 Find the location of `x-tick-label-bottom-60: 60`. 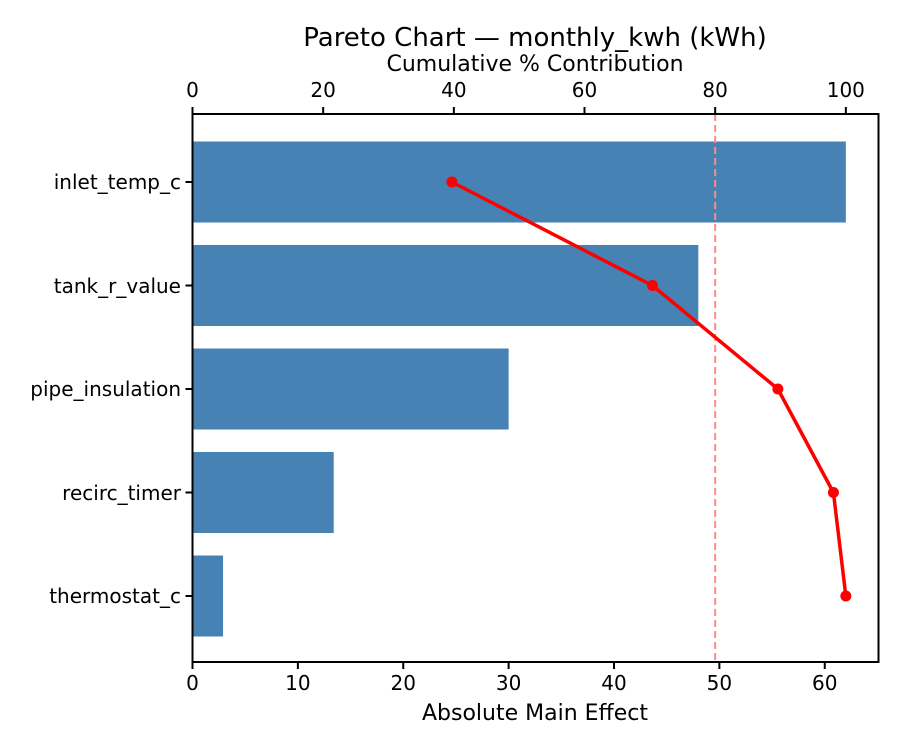

x-tick-label-bottom-60: 60 is located at coordinates (825, 683).